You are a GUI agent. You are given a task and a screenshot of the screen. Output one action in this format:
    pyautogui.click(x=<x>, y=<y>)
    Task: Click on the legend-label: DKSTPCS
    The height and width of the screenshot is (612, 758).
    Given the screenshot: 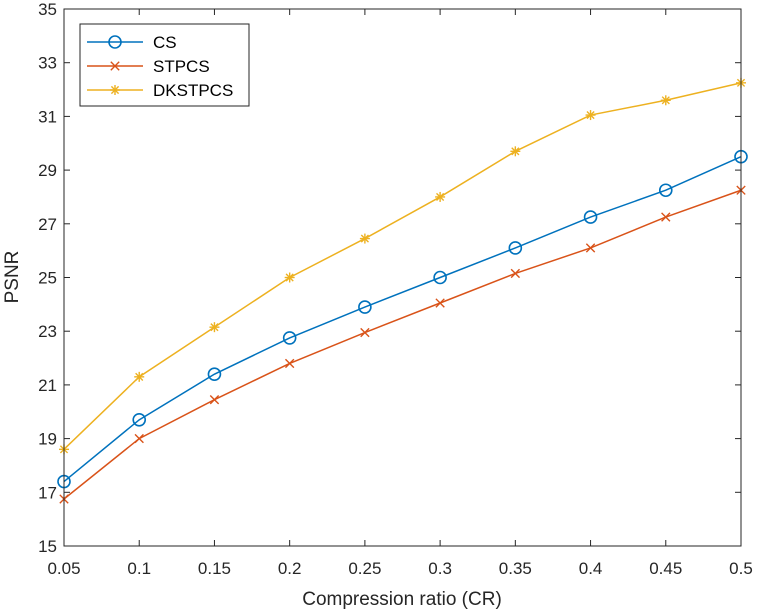 What is the action you would take?
    pyautogui.click(x=193, y=90)
    